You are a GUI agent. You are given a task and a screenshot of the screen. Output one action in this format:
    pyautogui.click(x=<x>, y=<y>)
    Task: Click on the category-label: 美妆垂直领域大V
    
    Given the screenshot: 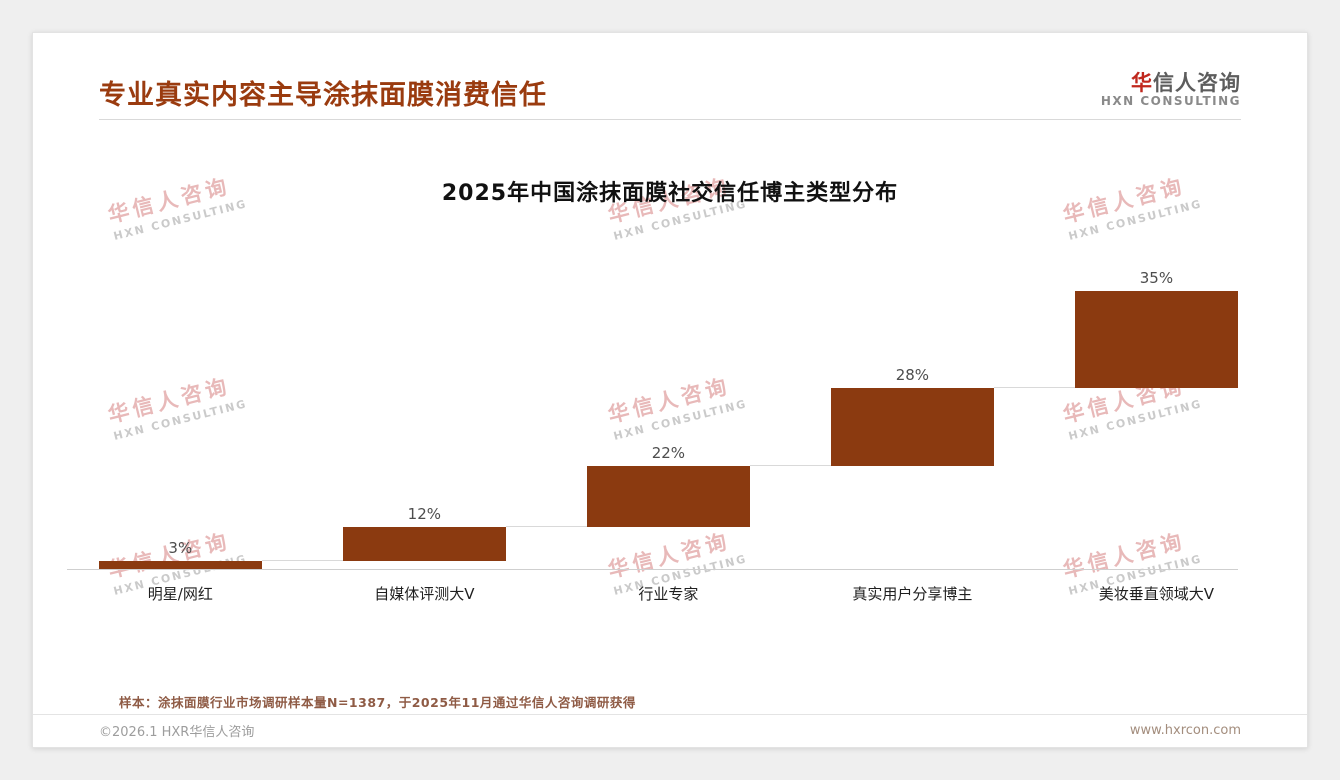 What is the action you would take?
    pyautogui.click(x=1156, y=594)
    